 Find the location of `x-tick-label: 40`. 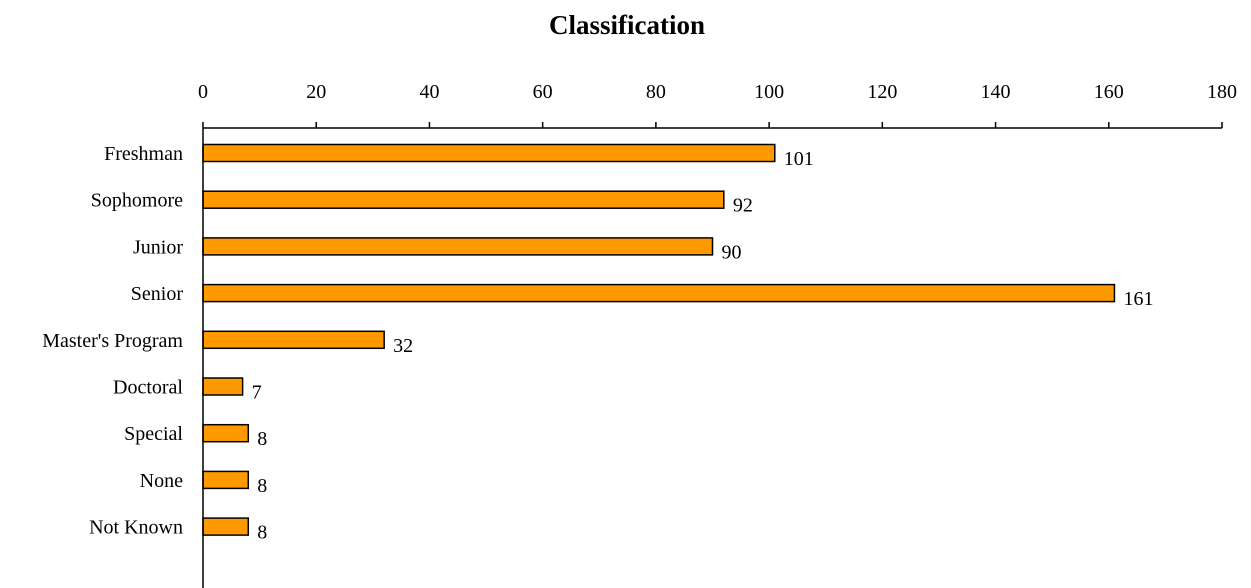

x-tick-label: 40 is located at coordinates (429, 92).